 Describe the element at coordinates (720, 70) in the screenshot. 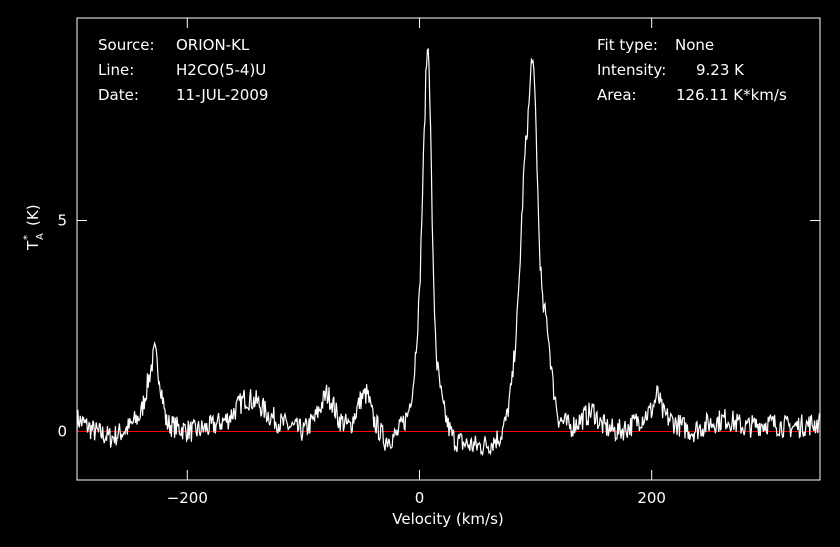

I see `intensity-value: 9.23 K` at that location.